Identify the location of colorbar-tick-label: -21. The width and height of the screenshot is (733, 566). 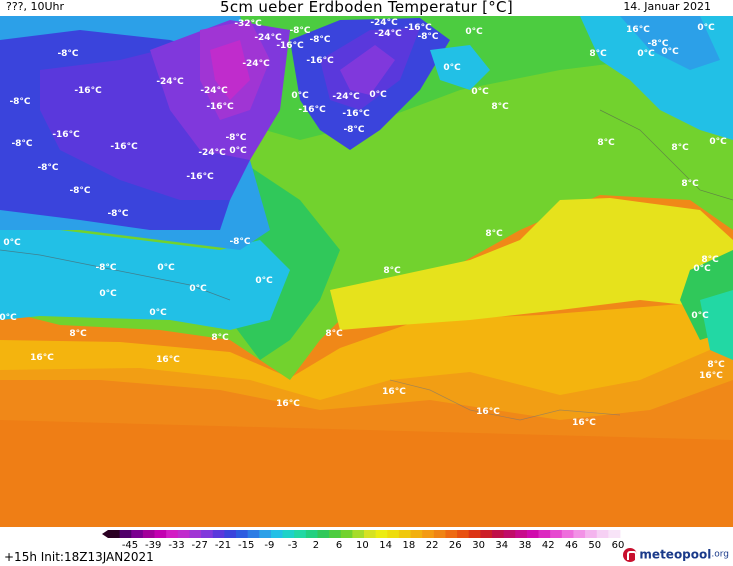
(223, 544).